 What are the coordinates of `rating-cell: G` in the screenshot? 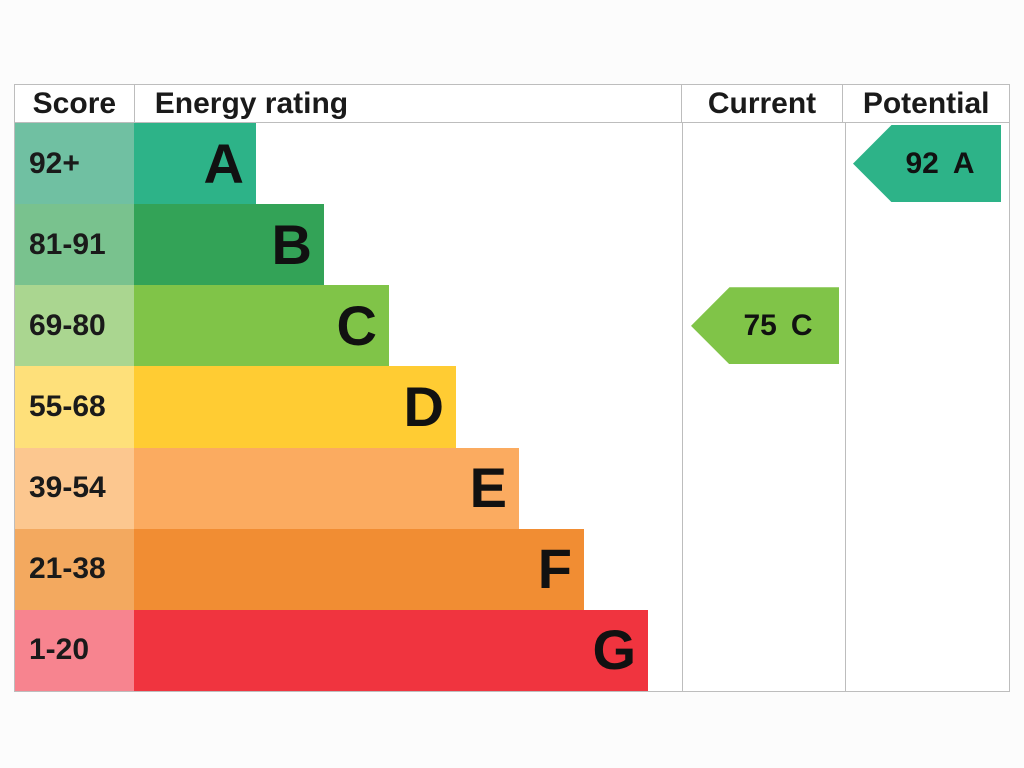 It's located at (408, 650).